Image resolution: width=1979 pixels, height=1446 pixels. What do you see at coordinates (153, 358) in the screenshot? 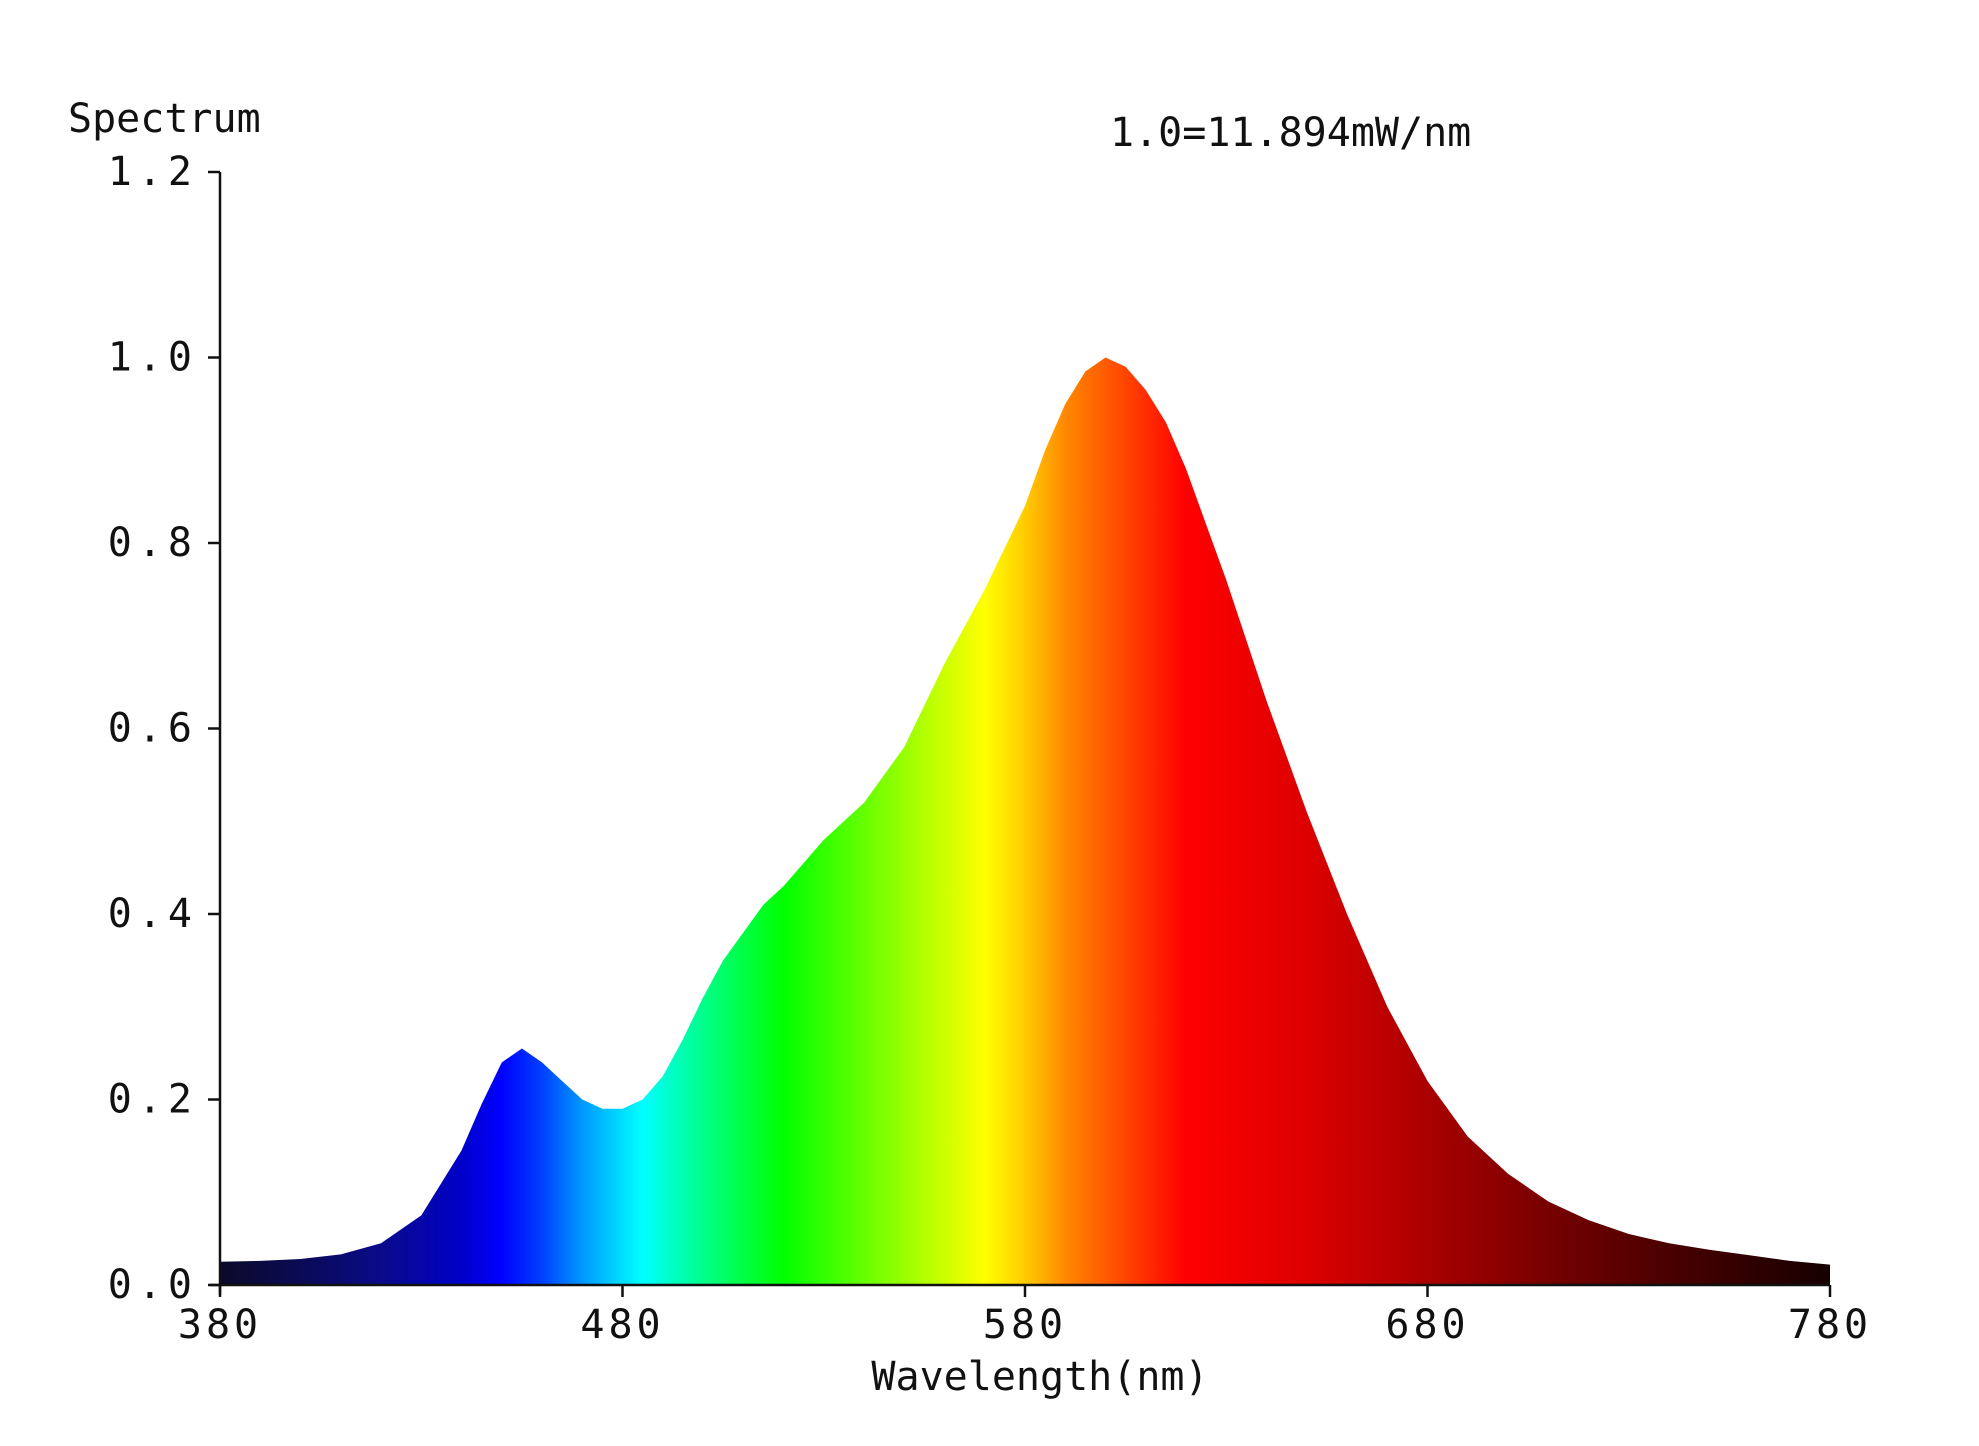
I see `y-tick-label: 1.0` at bounding box center [153, 358].